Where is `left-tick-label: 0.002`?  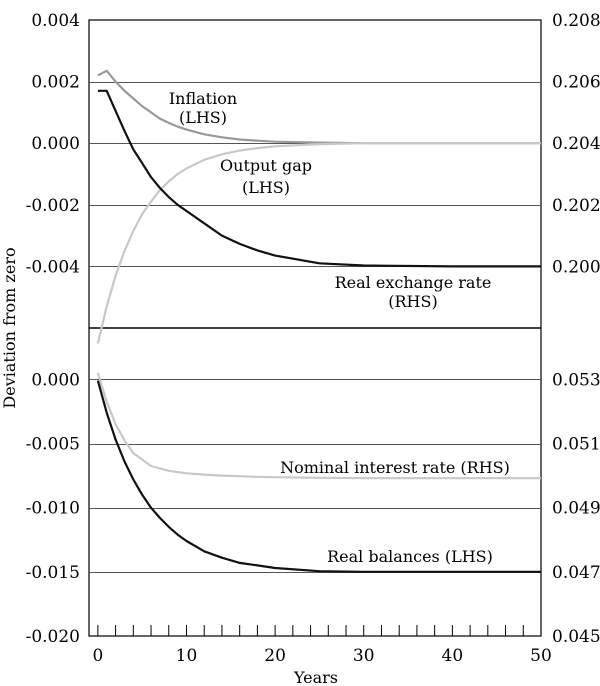 left-tick-label: 0.002 is located at coordinates (55, 83).